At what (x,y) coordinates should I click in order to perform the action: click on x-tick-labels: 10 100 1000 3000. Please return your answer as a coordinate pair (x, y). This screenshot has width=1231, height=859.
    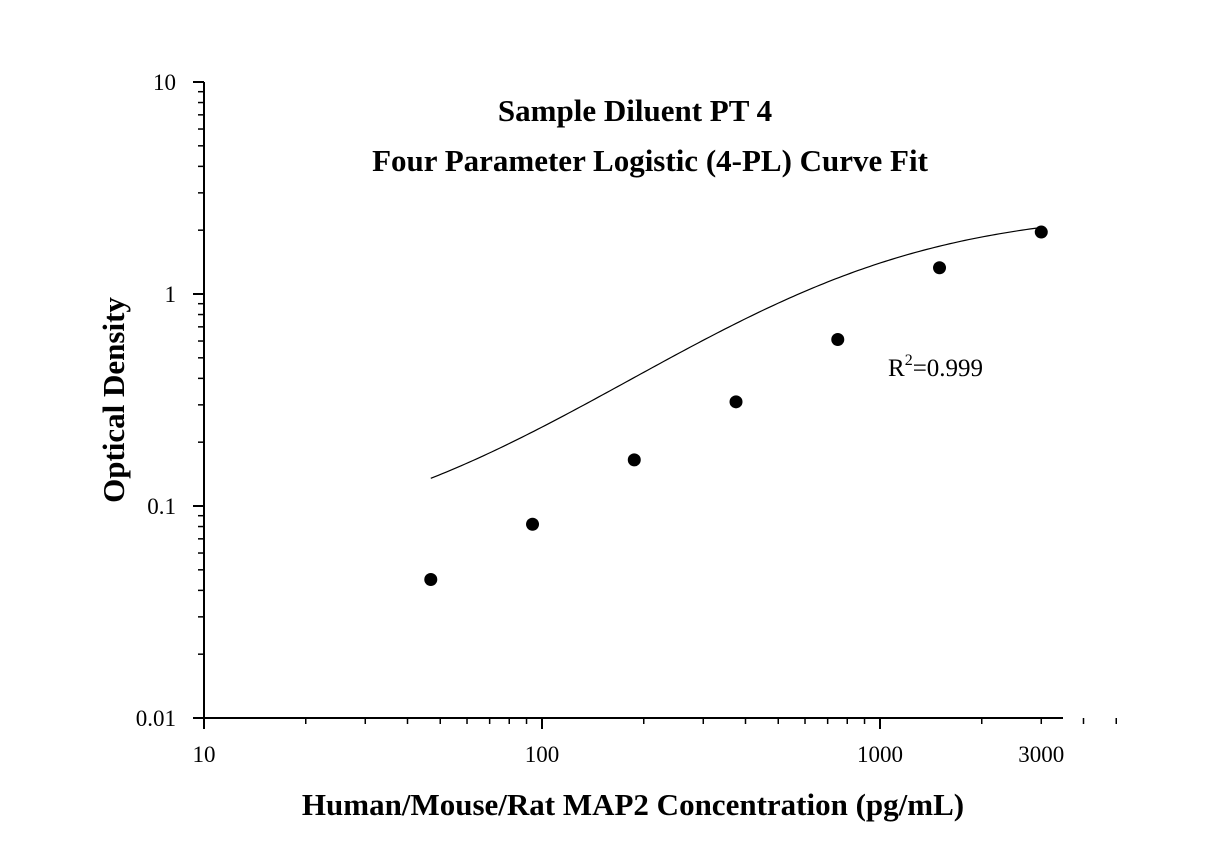
    Looking at the image, I should click on (629, 754).